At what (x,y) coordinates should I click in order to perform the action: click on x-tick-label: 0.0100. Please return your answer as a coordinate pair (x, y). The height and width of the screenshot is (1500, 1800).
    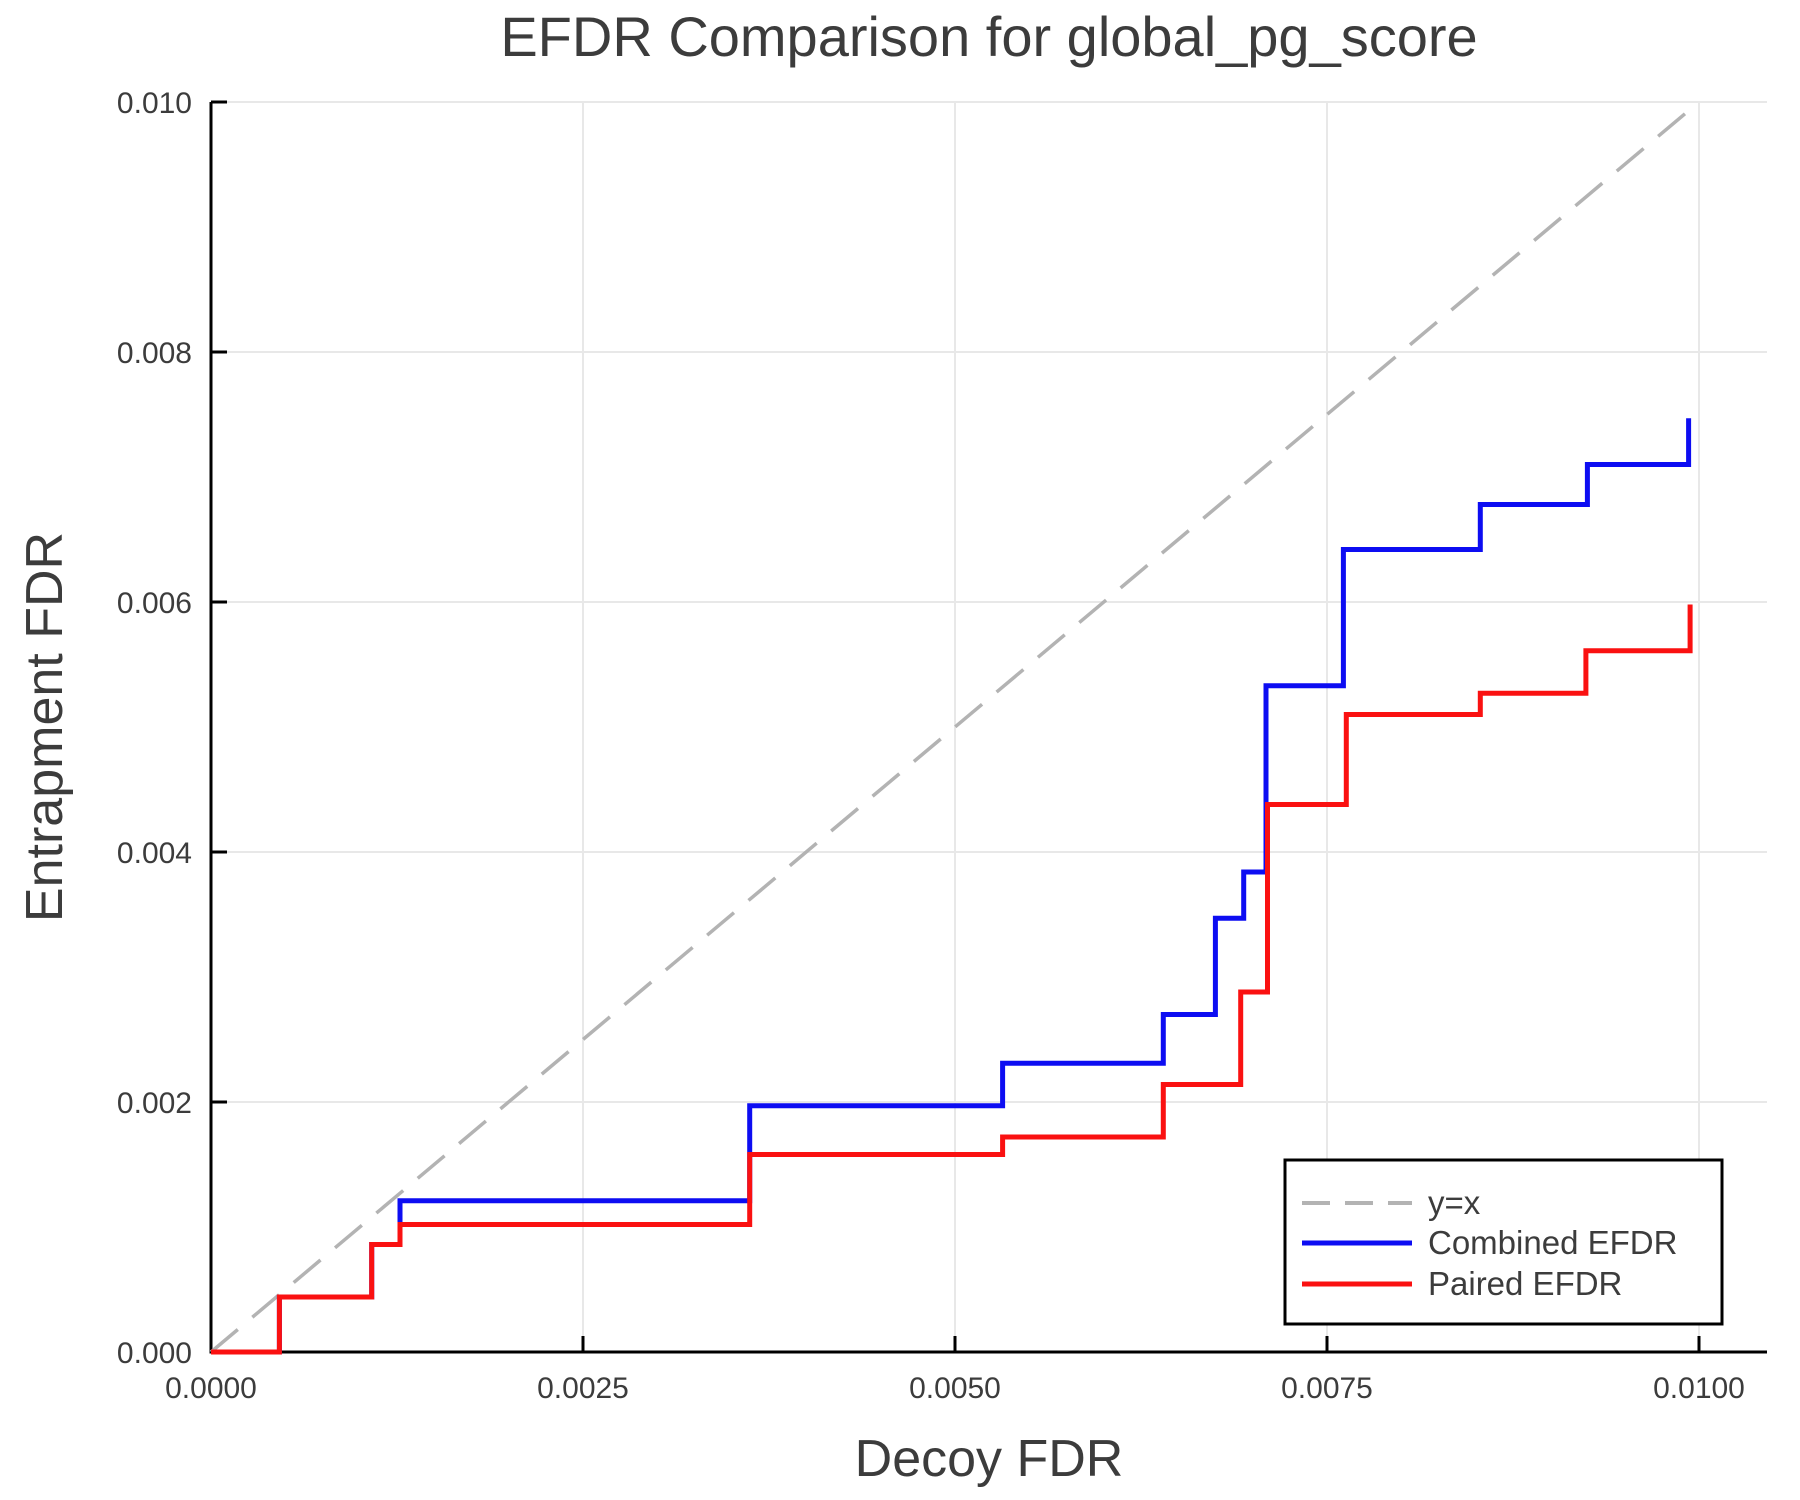
    Looking at the image, I should click on (1699, 1388).